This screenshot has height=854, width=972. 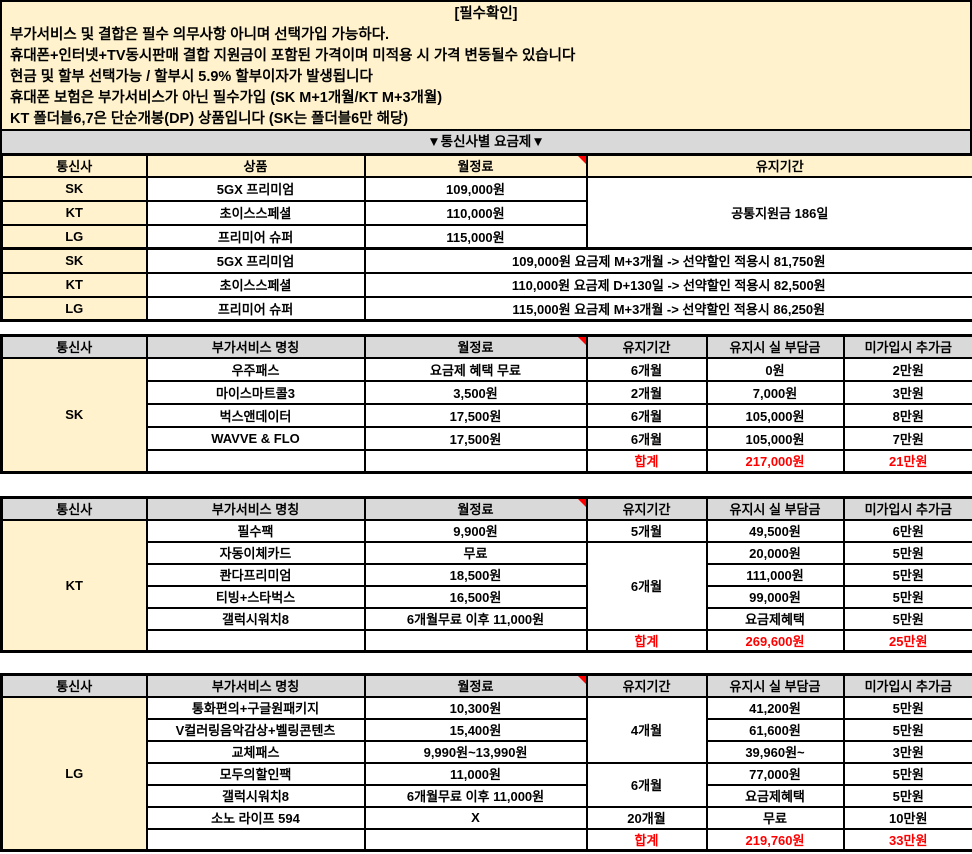 I want to click on notice-title: [필수확인], so click(x=486, y=14).